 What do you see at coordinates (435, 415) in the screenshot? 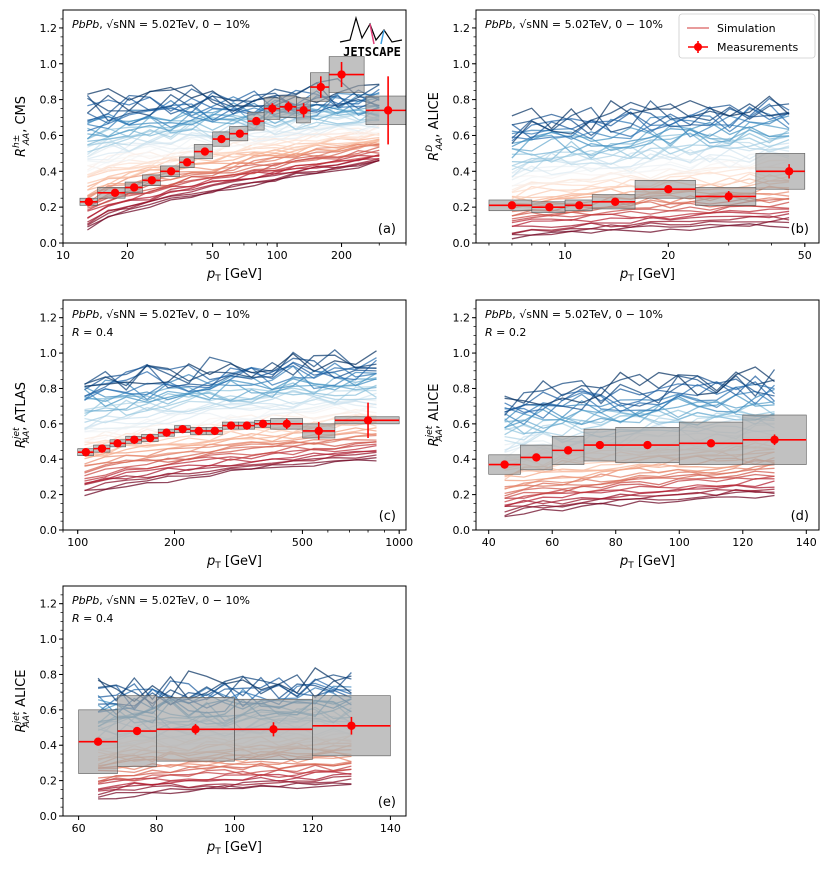
I see `y-axis-label: RjetAA, ALICE` at bounding box center [435, 415].